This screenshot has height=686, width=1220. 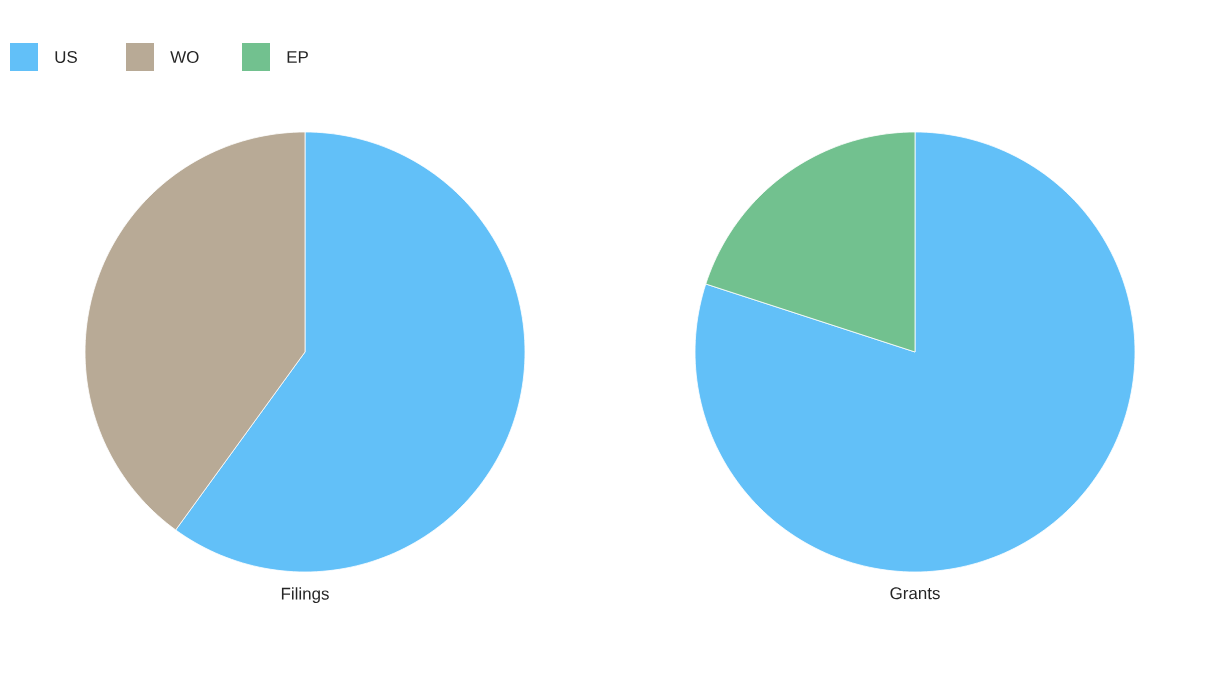 What do you see at coordinates (915, 593) in the screenshot?
I see `text: Grants` at bounding box center [915, 593].